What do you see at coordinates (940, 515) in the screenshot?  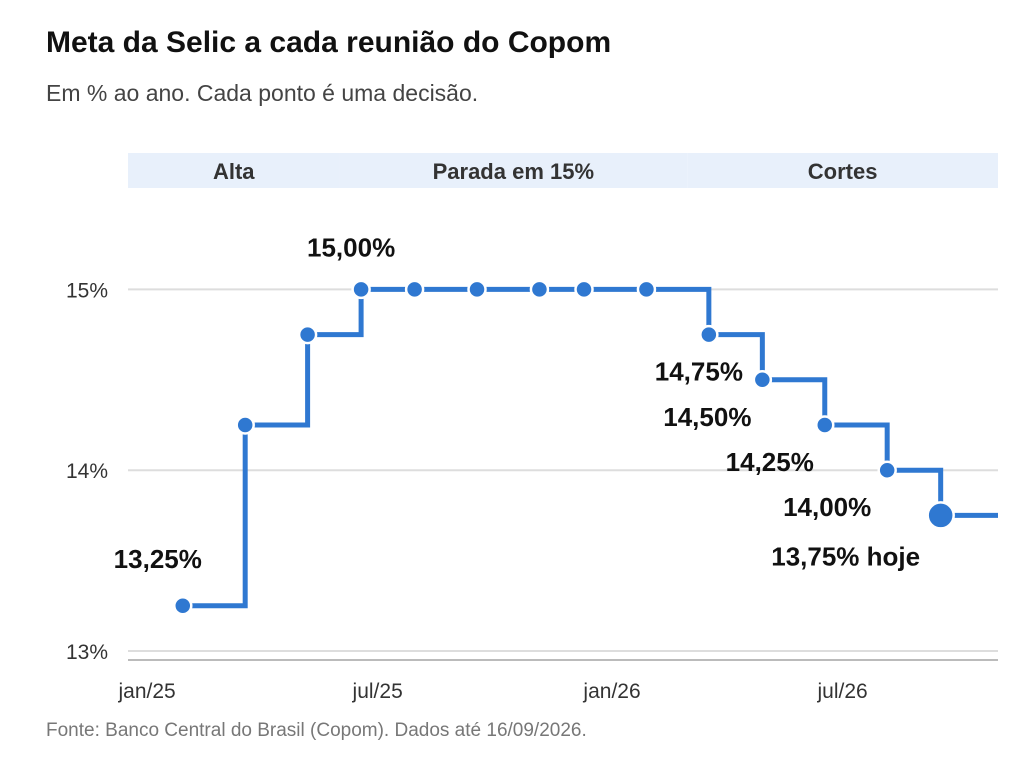 I see `current-decision-point` at bounding box center [940, 515].